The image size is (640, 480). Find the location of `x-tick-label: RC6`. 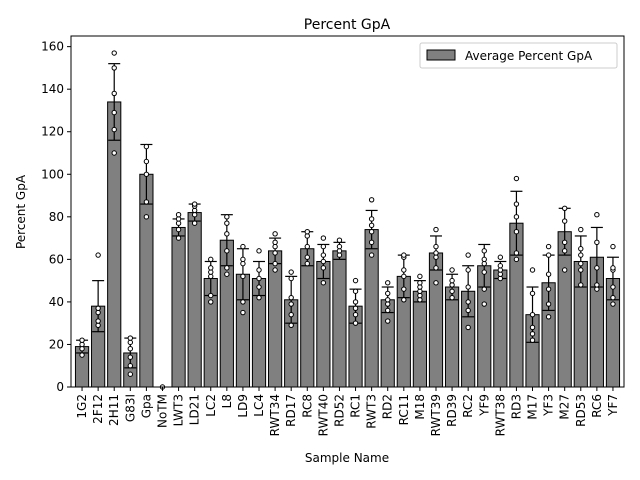

x-tick-label: RC6 is located at coordinates (597, 406).